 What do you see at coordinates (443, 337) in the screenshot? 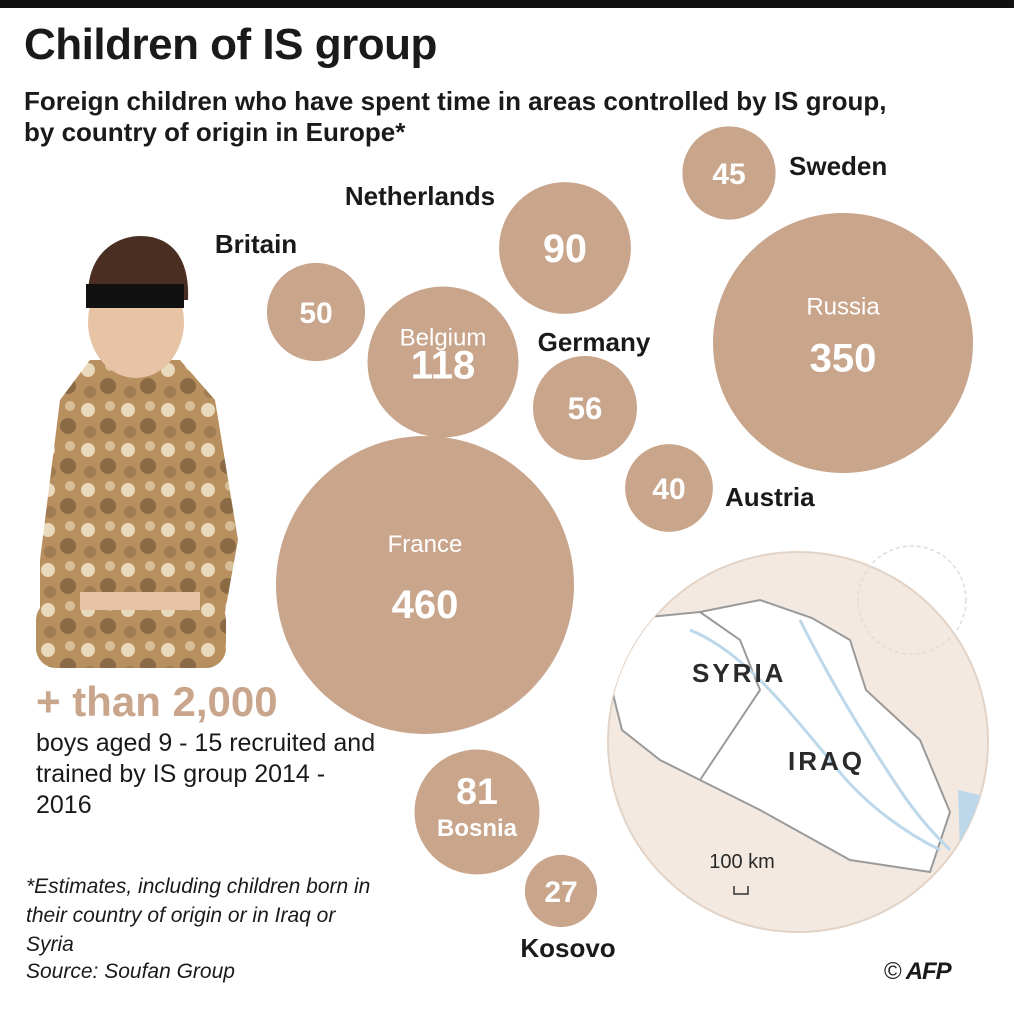
I see `country-label-belgium: Belgium` at bounding box center [443, 337].